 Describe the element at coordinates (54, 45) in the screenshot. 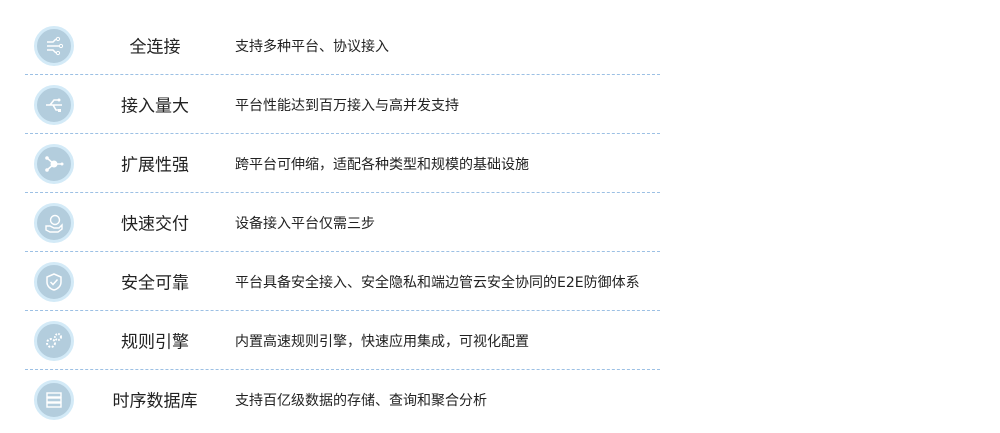

I see `connection-icon` at that location.